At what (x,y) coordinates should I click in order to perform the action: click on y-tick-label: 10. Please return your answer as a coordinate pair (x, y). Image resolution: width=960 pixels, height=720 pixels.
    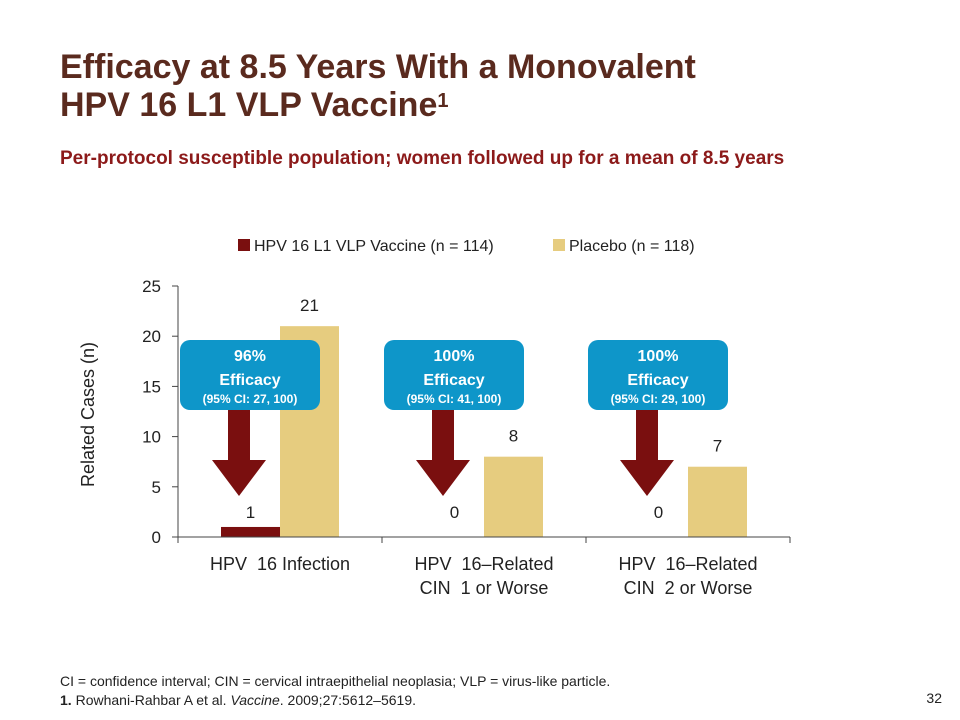
    Looking at the image, I should click on (151, 437).